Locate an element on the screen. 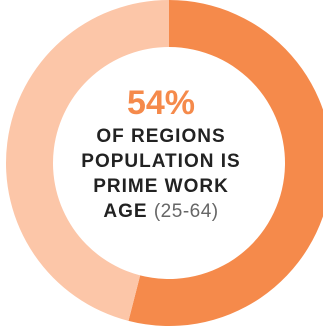 The width and height of the screenshot is (323, 326). caption-line-4: AGE (25-64) is located at coordinates (161, 211).